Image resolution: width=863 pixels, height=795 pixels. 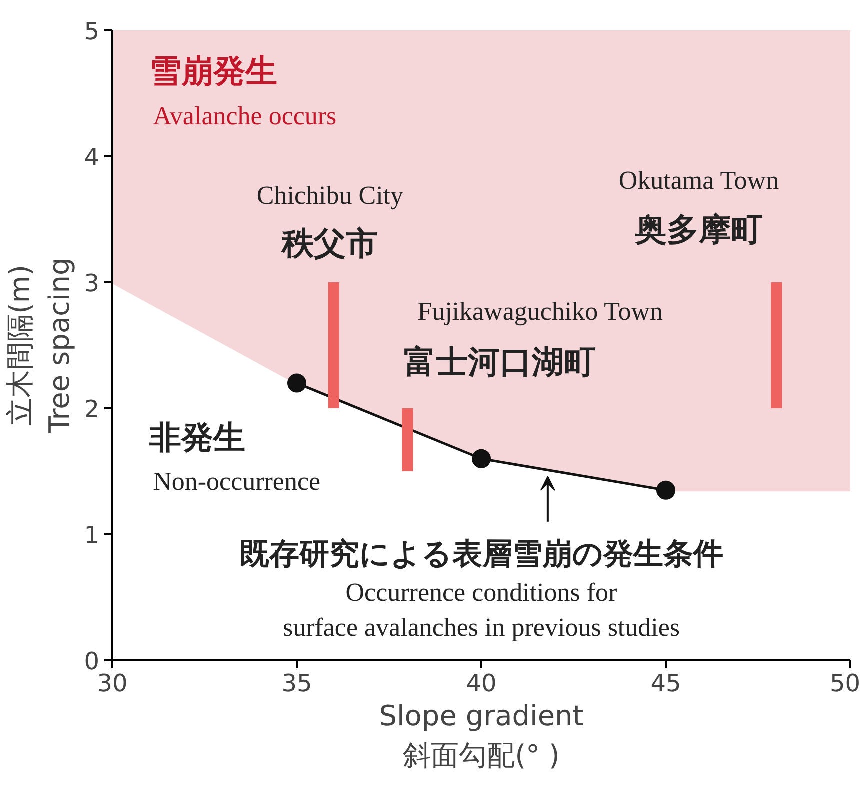 What do you see at coordinates (245, 116) in the screenshot?
I see `annotation: Avalanche occurs` at bounding box center [245, 116].